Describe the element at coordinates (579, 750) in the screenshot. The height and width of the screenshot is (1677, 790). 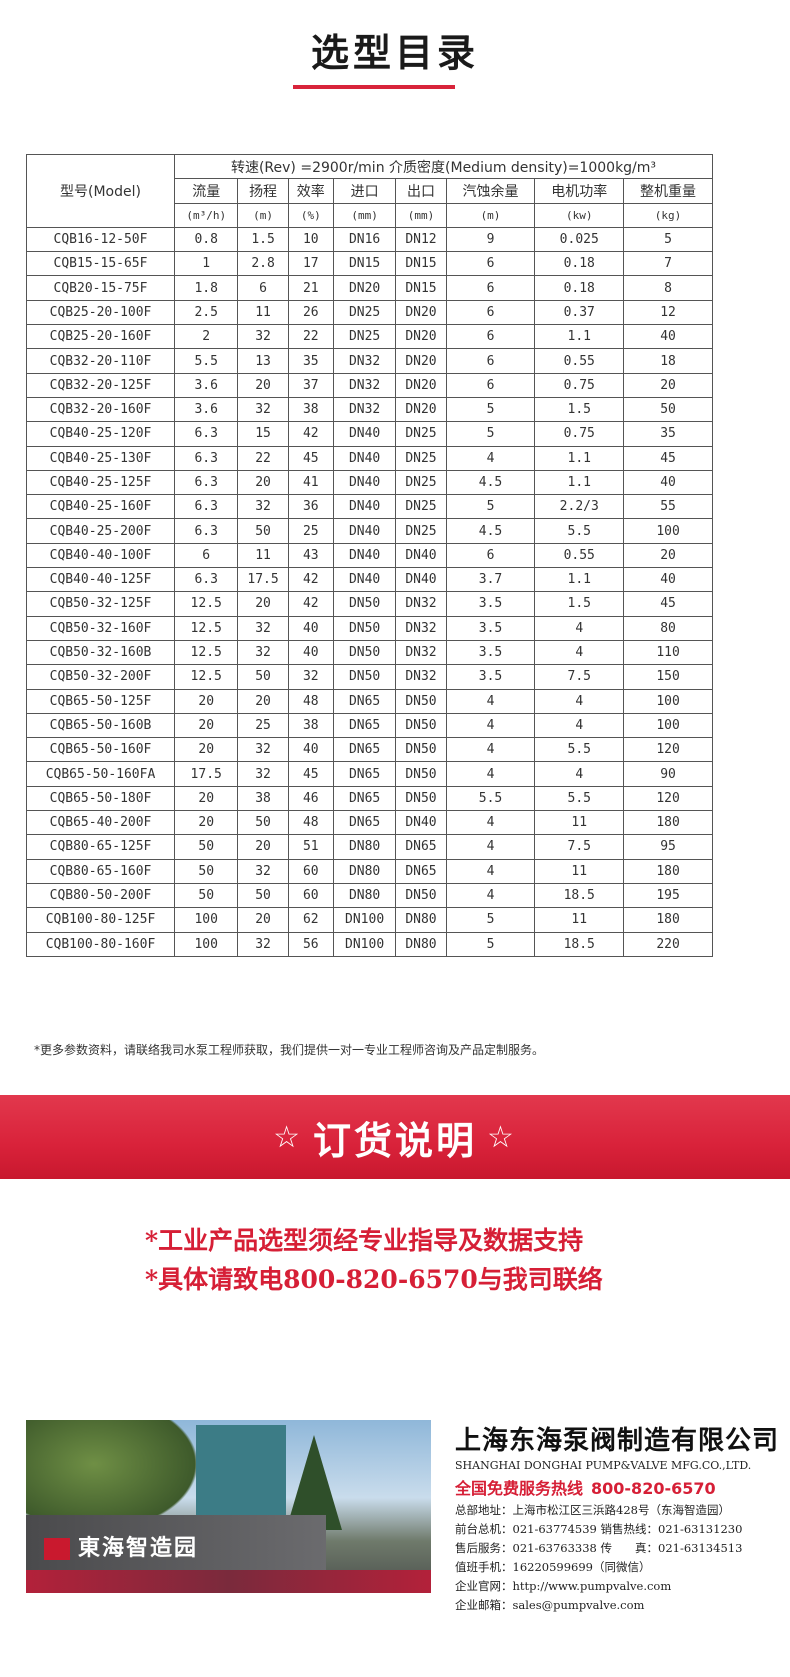
I see `table-cell: 5.5` at that location.